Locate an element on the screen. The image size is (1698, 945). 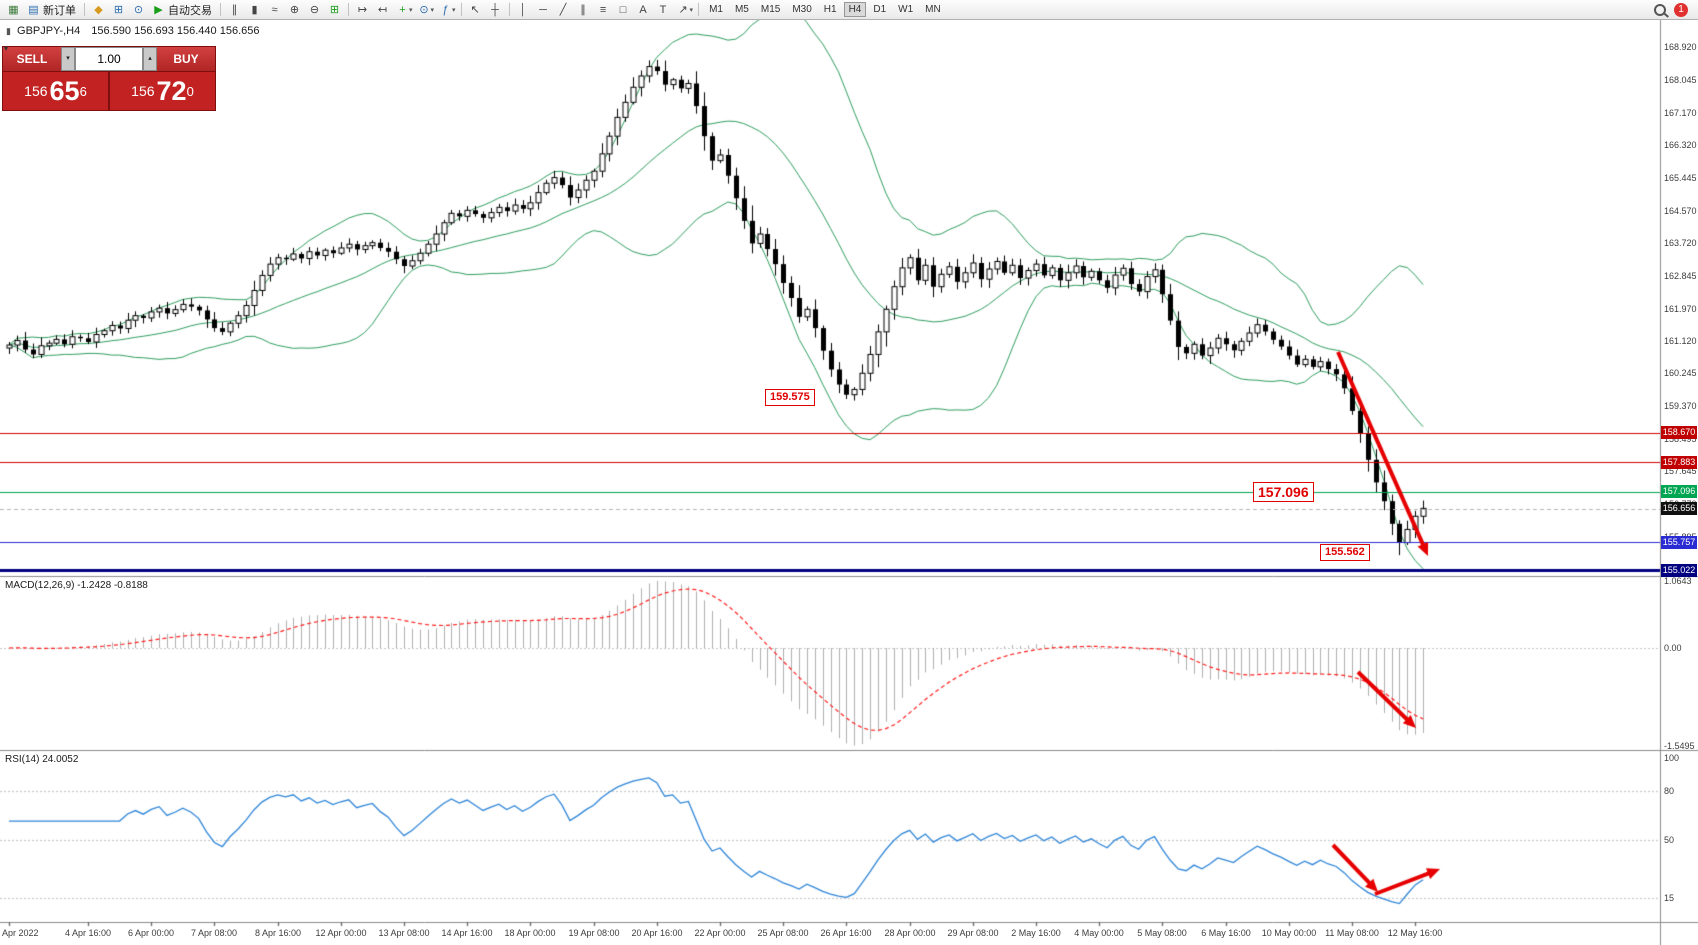
price-annotation: 157.096 is located at coordinates (1283, 492).